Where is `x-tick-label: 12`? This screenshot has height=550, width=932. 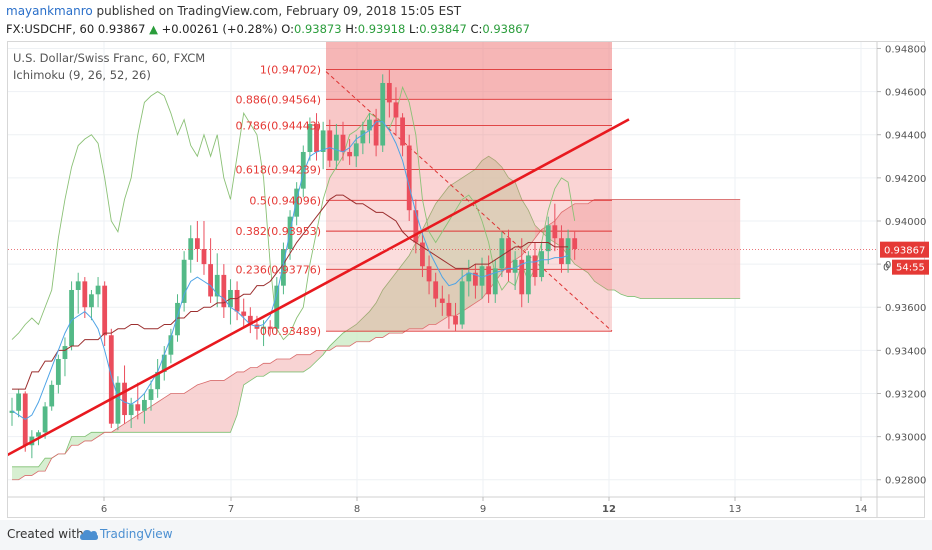
x-tick-label: 12 is located at coordinates (609, 509).